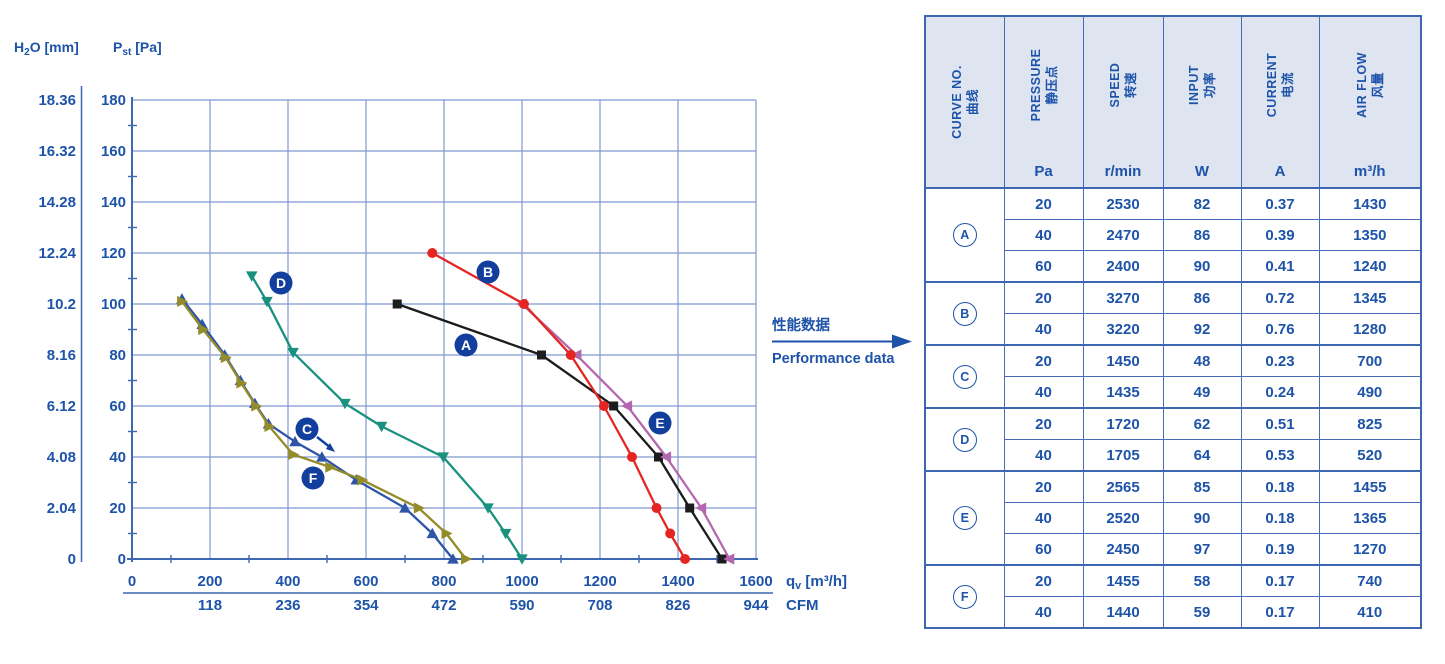  What do you see at coordinates (1201, 85) in the screenshot?
I see `table-header-text: INPUT 功率` at bounding box center [1201, 85].